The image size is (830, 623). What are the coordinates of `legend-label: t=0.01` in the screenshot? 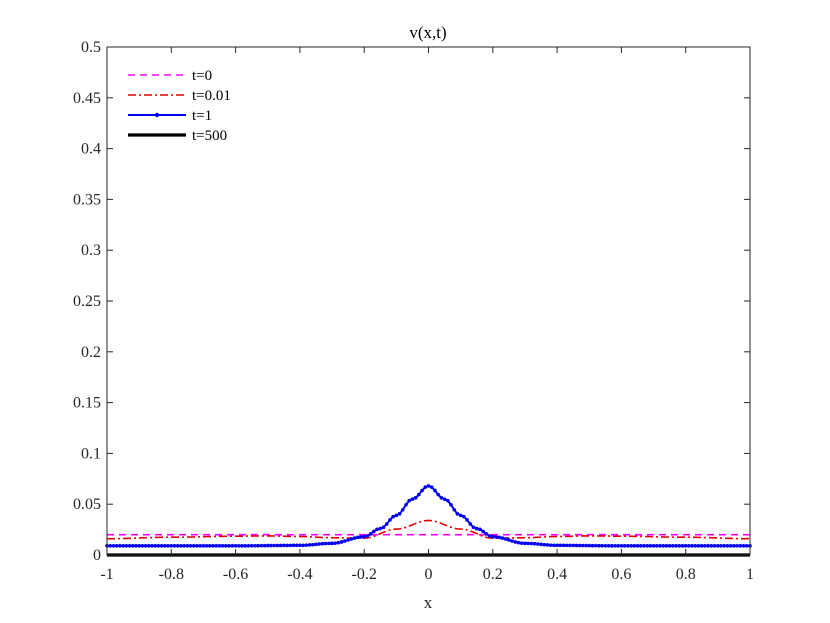 It's located at (211, 96).